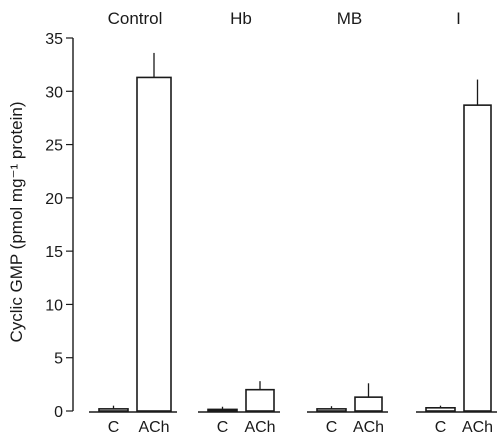  What do you see at coordinates (54, 199) in the screenshot?
I see `y-tick-label: 20` at bounding box center [54, 199].